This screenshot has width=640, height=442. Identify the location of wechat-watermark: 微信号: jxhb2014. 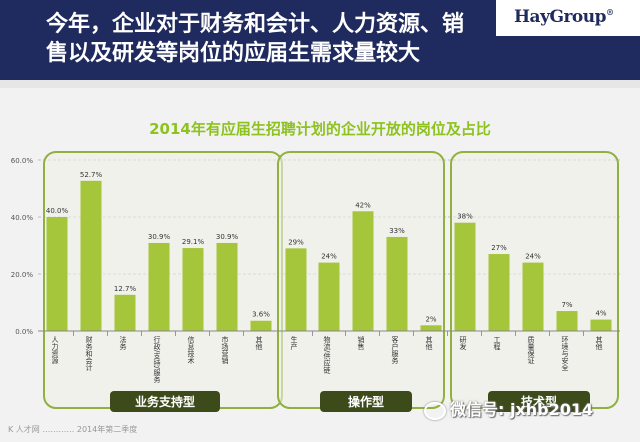
(508, 408).